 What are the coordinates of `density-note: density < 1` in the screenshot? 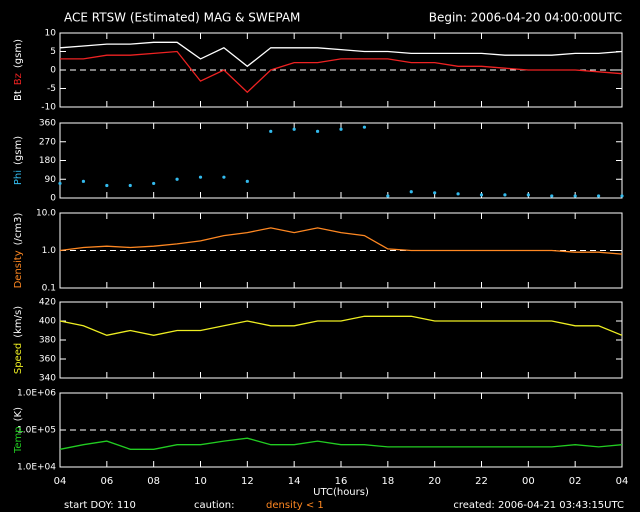 It's located at (295, 505).